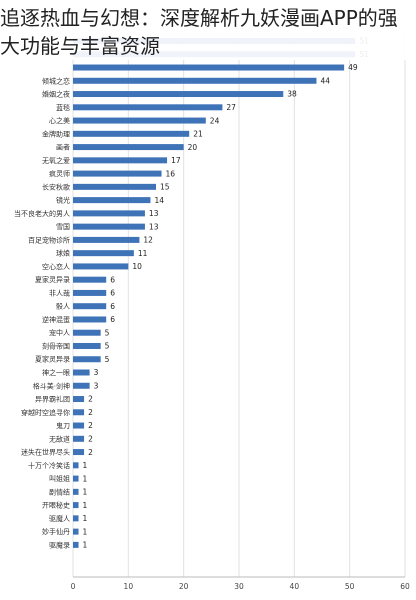 This screenshot has width=416, height=600. Describe the element at coordinates (148, 240) in the screenshot. I see `data-label: 12` at that location.